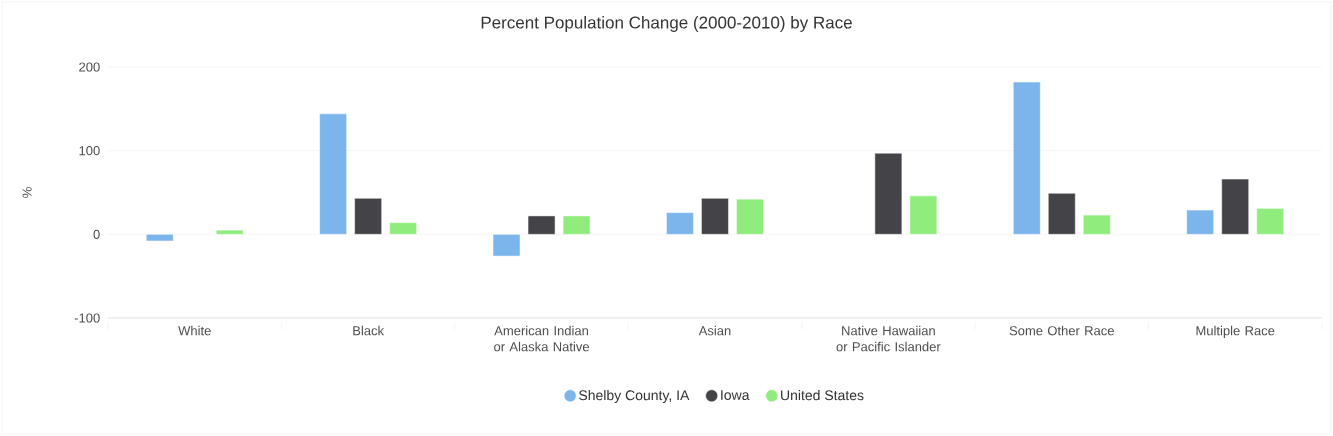 The height and width of the screenshot is (436, 1333). Describe the element at coordinates (194, 330) in the screenshot. I see `x-tick-label: White` at that location.